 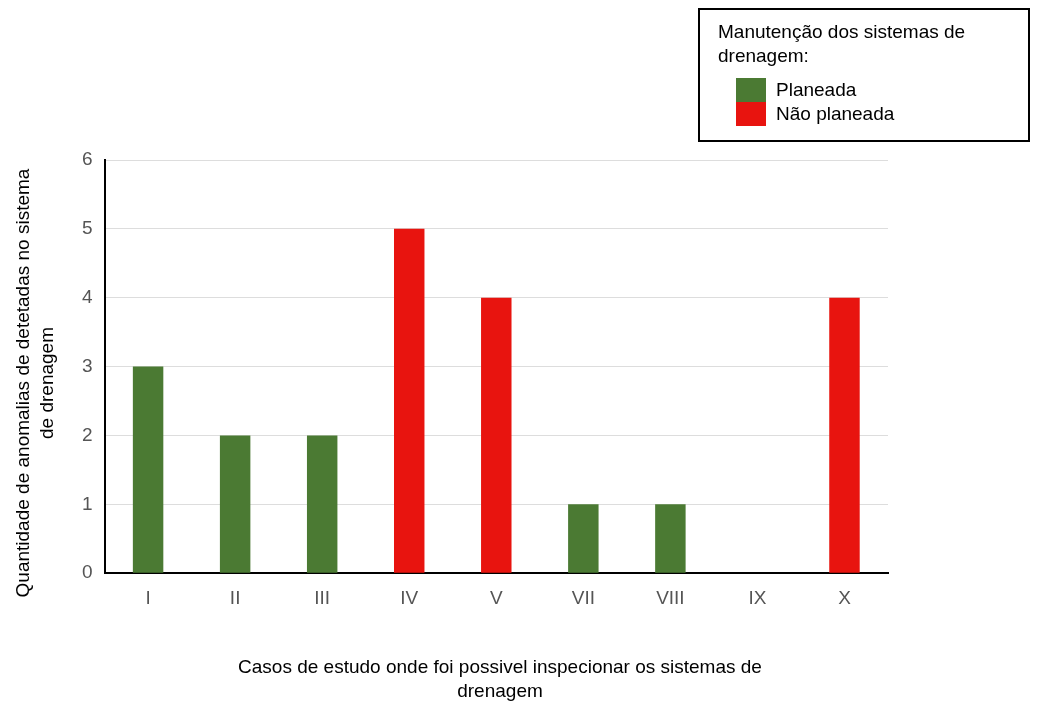 What do you see at coordinates (409, 597) in the screenshot?
I see `x-tick-label: IV` at bounding box center [409, 597].